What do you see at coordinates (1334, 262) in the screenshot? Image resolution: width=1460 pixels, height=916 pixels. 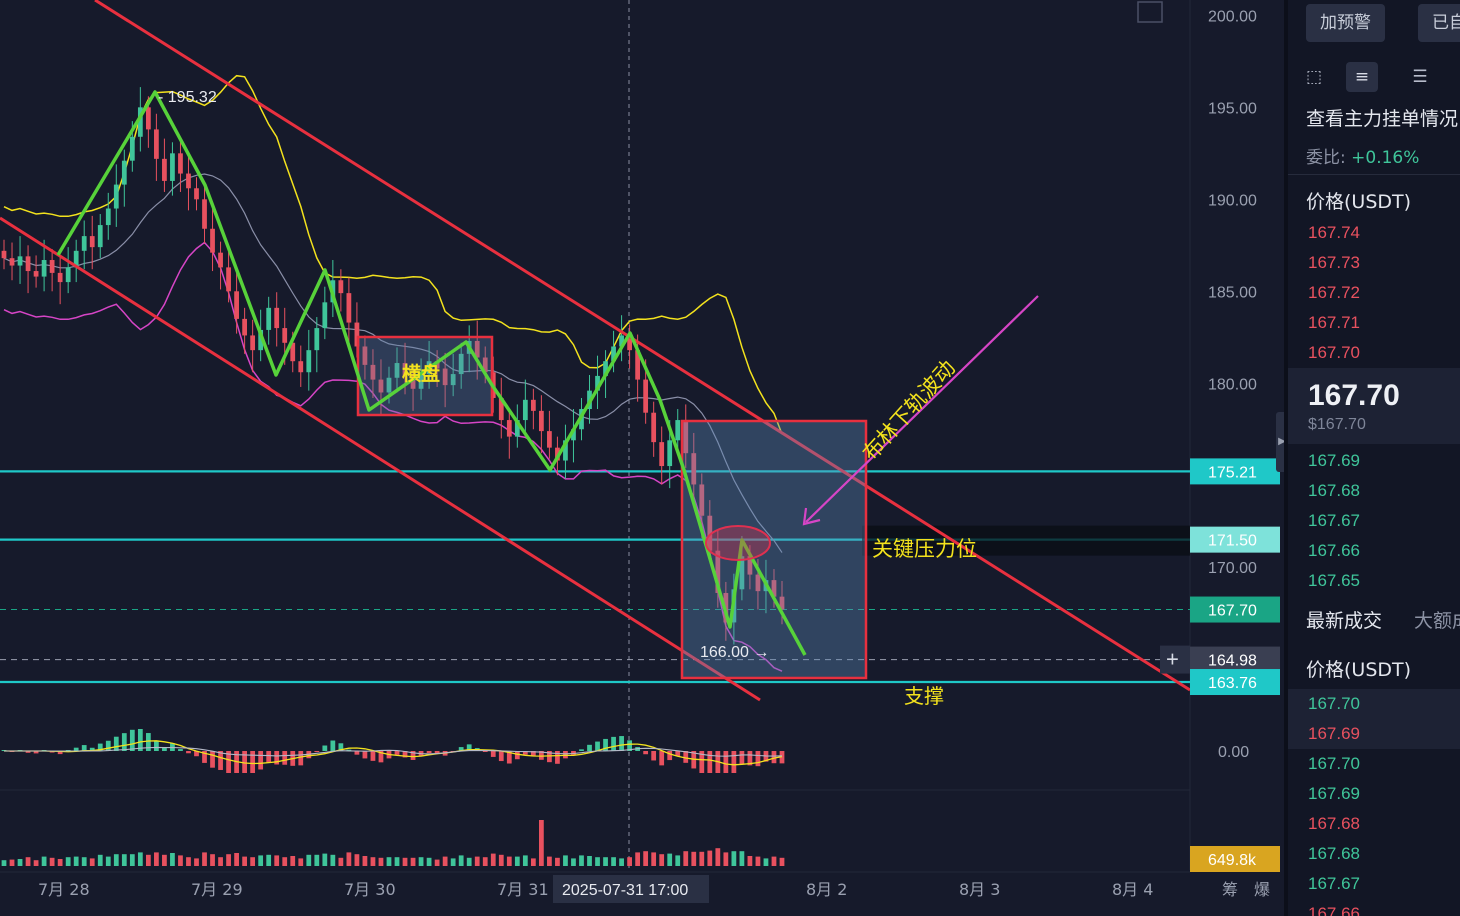 I see `ask-row: 167.73` at bounding box center [1334, 262].